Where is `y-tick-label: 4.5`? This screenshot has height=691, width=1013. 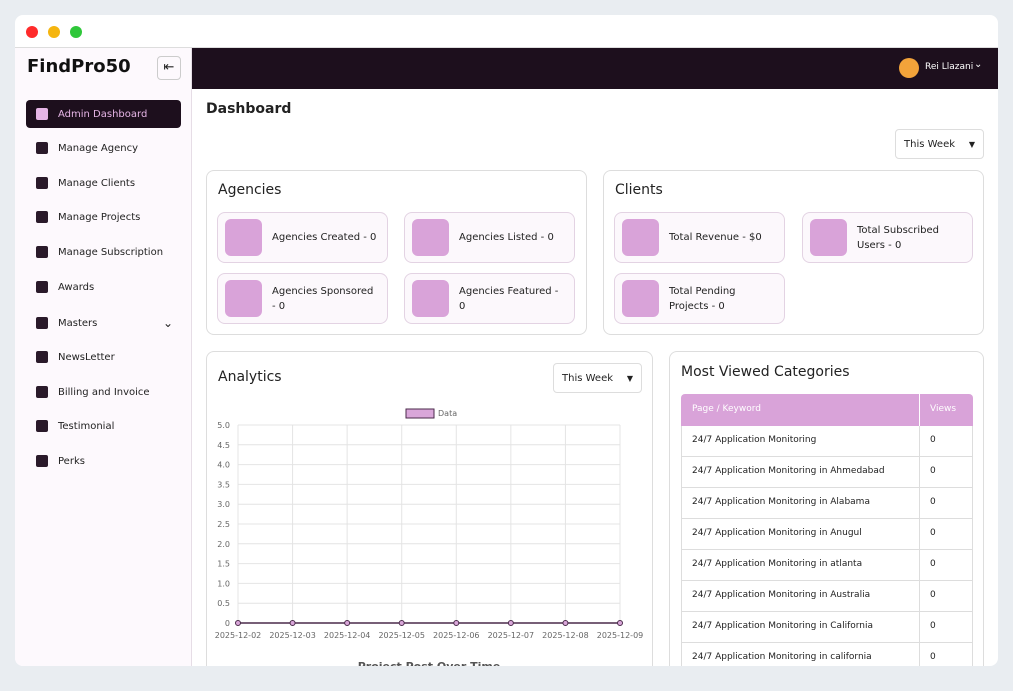
y-tick-label: 4.5 is located at coordinates (223, 445).